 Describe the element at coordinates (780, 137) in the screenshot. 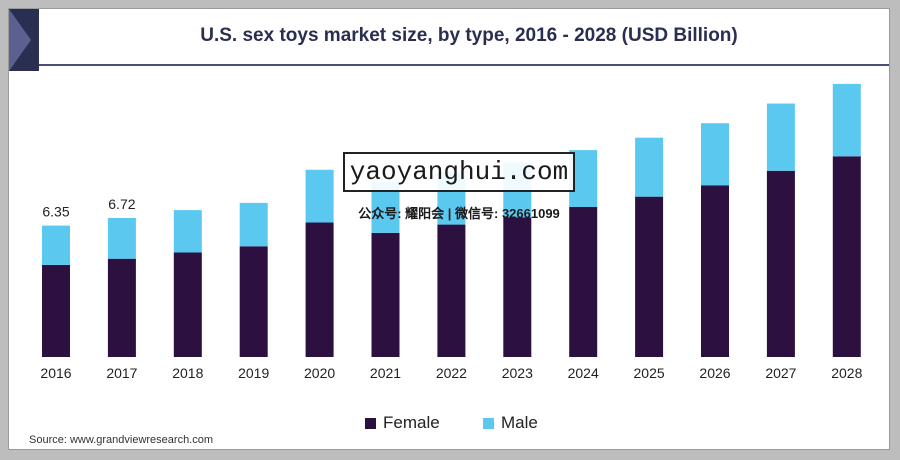

I see `bar-male-2027` at that location.